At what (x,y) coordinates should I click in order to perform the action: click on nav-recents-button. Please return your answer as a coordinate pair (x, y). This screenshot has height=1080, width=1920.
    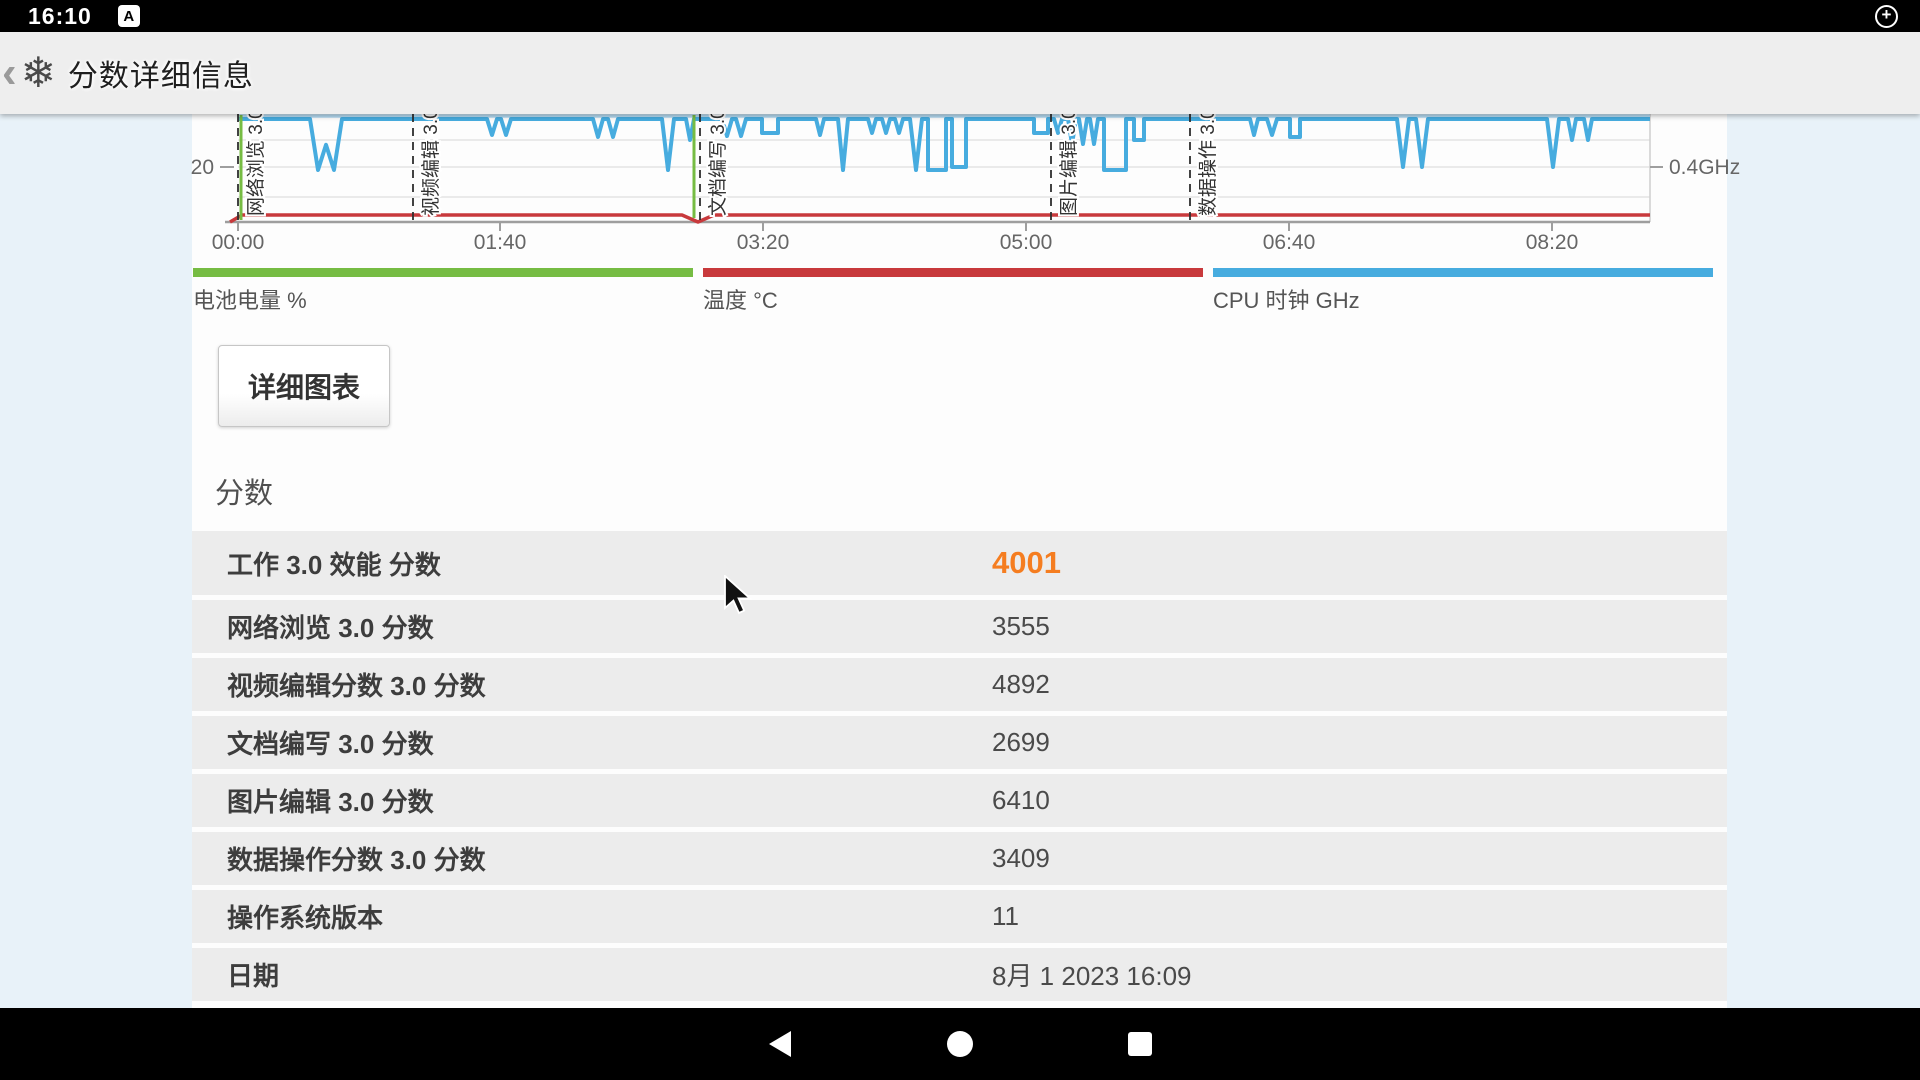
    Looking at the image, I should click on (1140, 1044).